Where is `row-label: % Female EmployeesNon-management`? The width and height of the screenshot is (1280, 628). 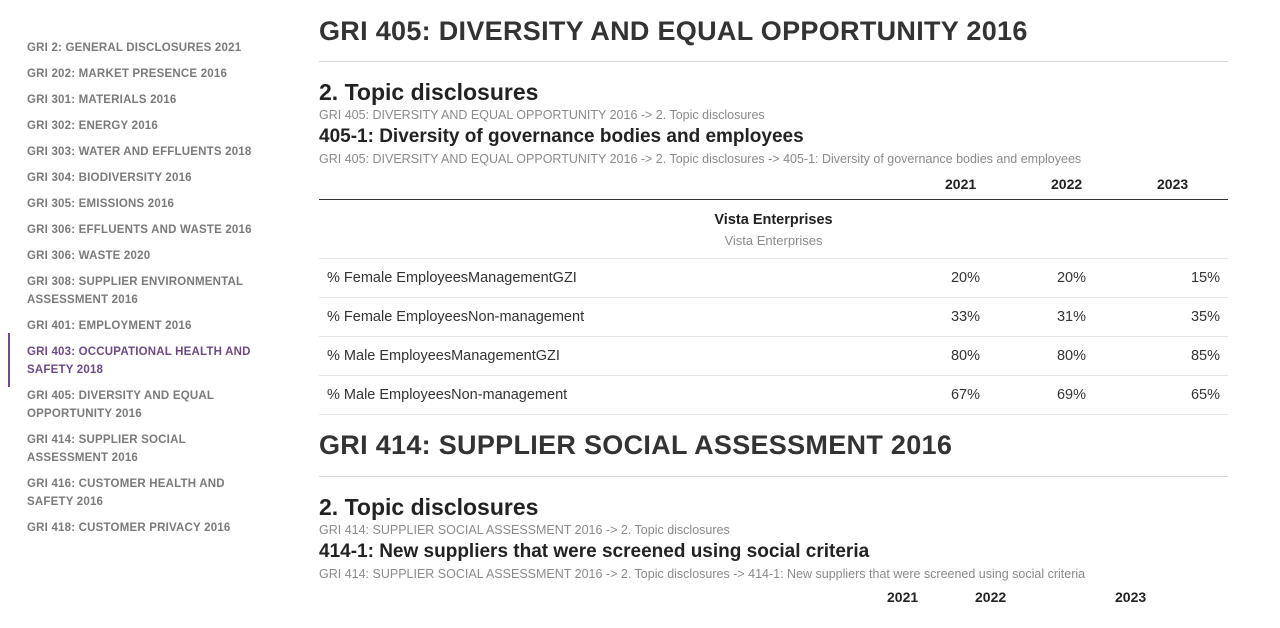
row-label: % Female EmployeesNon-management is located at coordinates (456, 317).